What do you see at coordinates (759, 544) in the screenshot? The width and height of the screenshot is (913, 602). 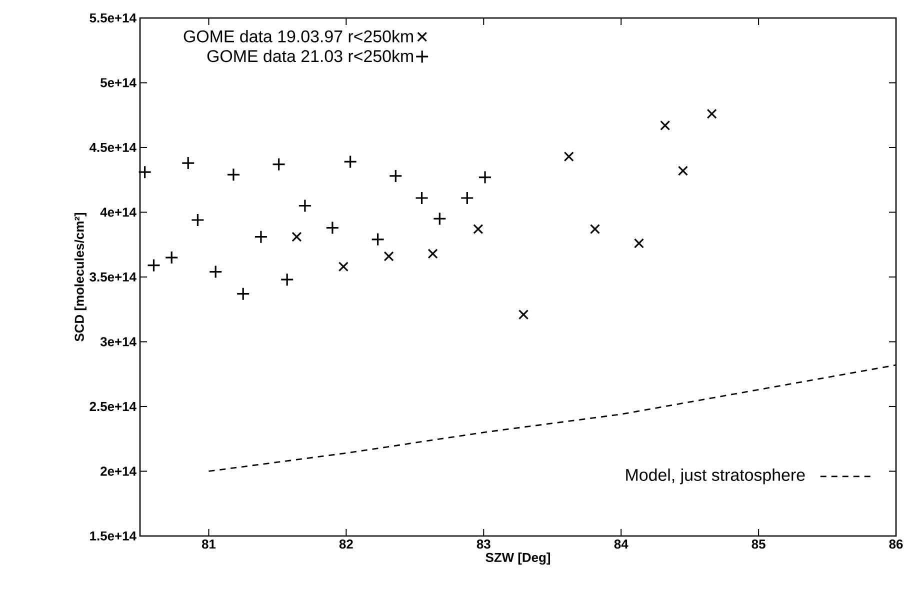 I see `x-tick-label: 85` at bounding box center [759, 544].